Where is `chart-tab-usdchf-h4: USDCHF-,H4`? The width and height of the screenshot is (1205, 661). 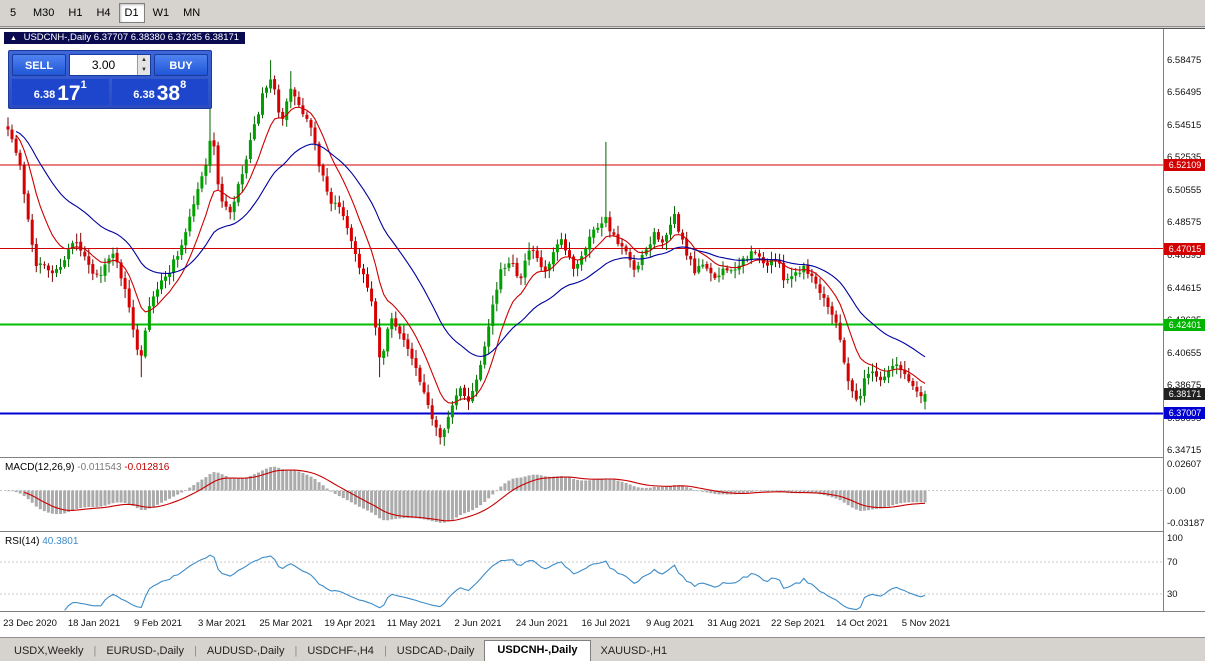
chart-tab-usdchf-h4: USDCHF-,H4 is located at coordinates (340, 651).